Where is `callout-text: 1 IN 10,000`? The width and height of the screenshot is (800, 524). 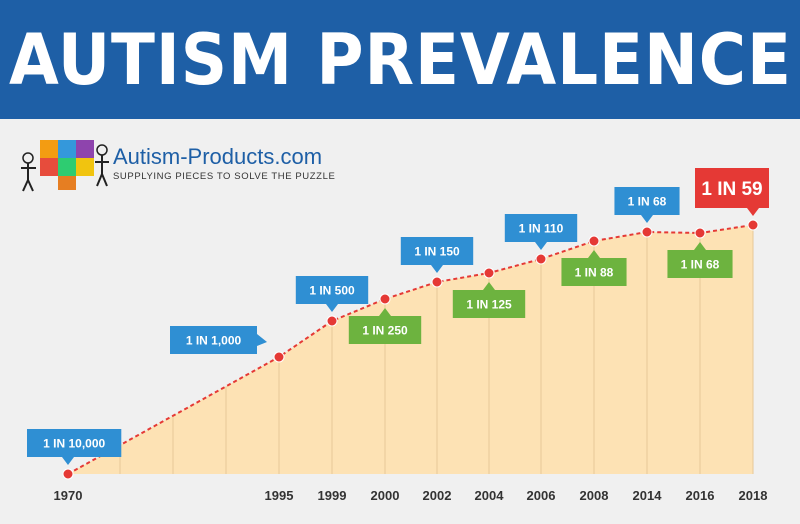 callout-text: 1 IN 10,000 is located at coordinates (74, 443).